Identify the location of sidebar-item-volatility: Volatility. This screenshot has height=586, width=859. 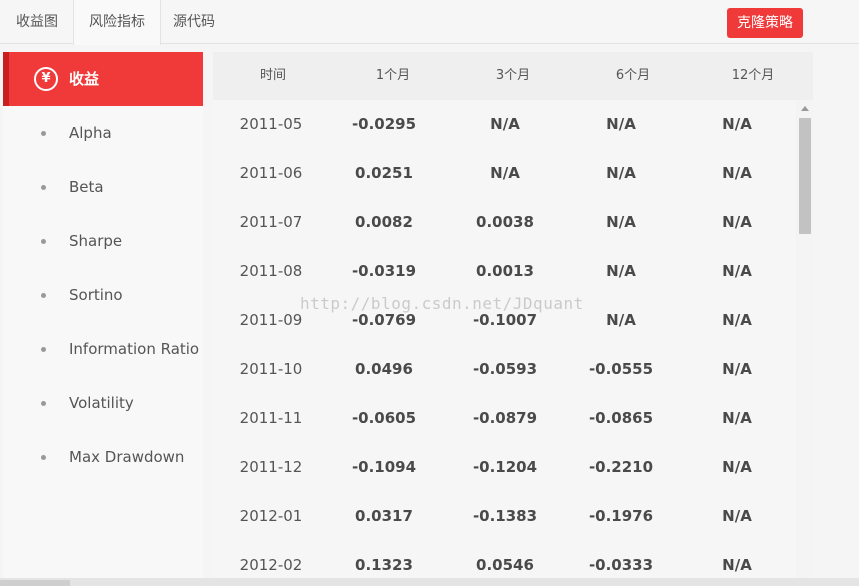
(103, 403).